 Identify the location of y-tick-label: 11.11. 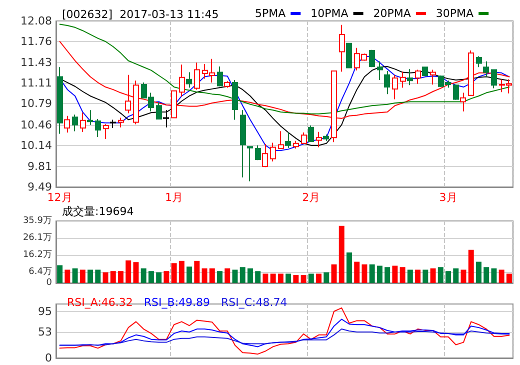
(36, 83).